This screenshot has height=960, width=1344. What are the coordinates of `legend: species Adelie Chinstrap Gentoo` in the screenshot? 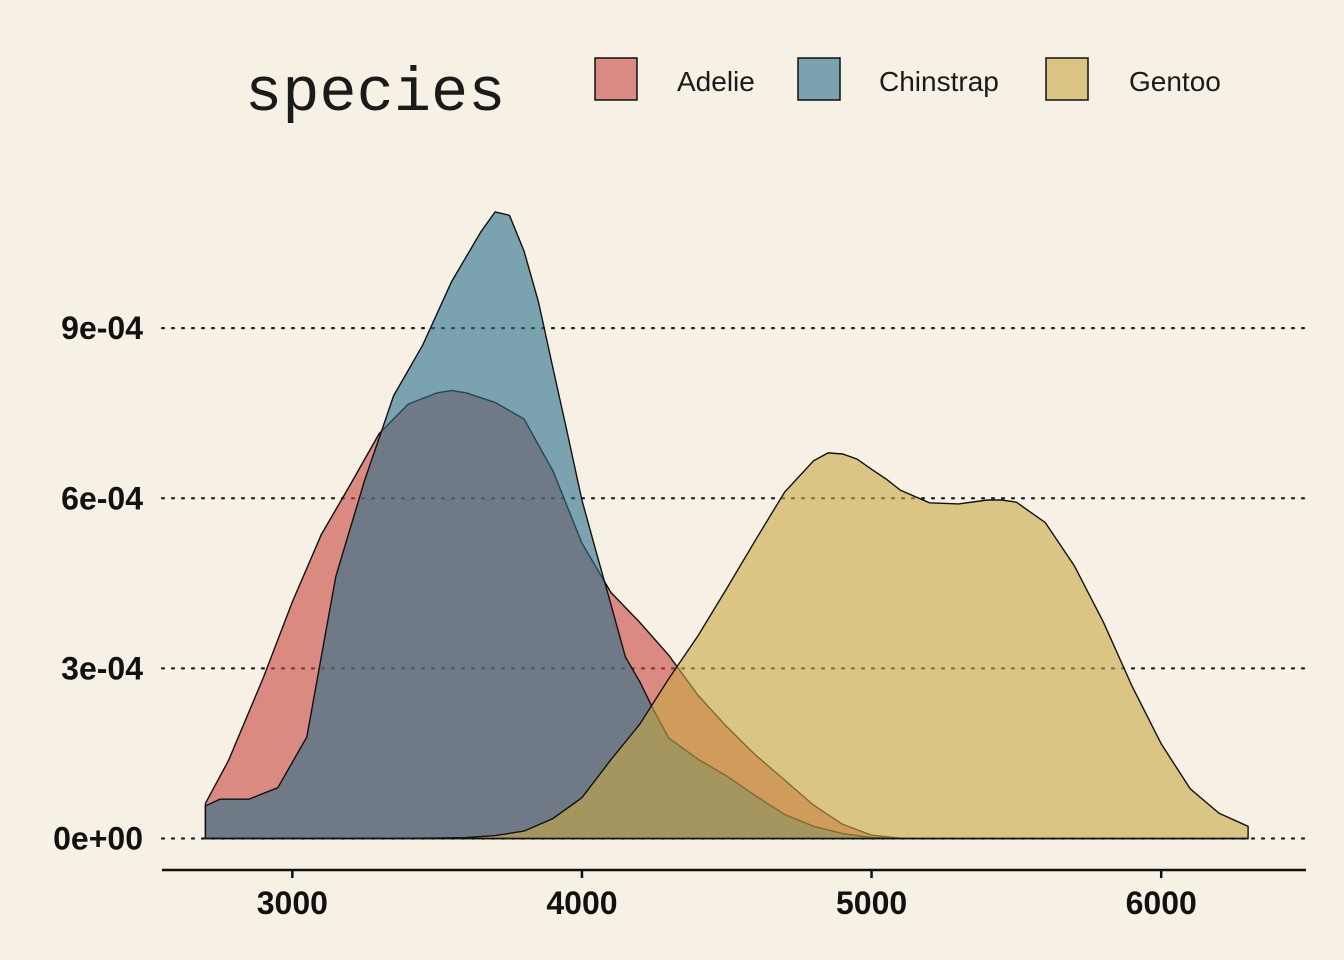 It's located at (733, 93).